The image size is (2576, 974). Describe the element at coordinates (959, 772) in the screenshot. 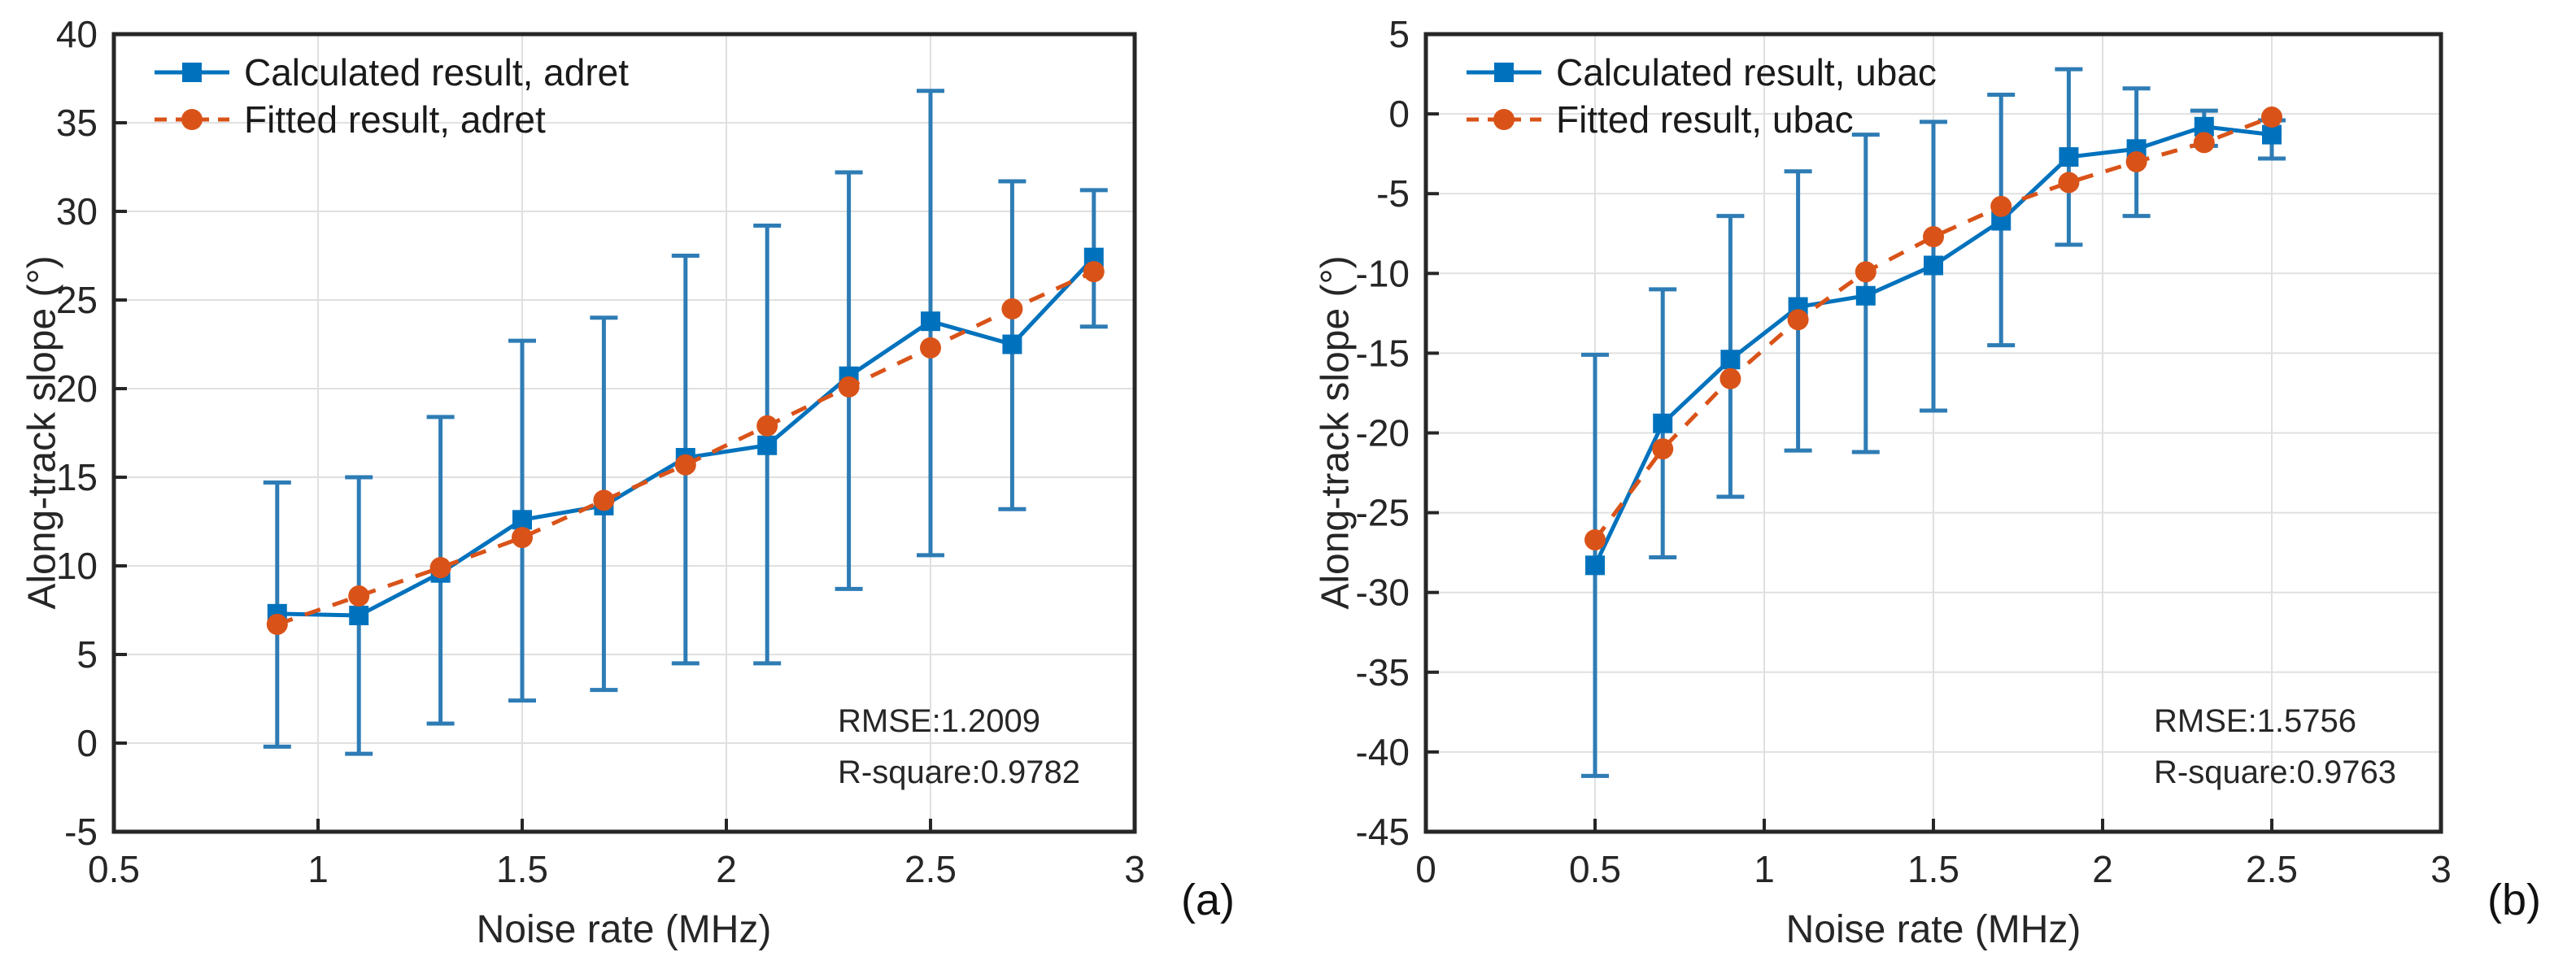

I see `rsquare-text: R-square:0.9782` at that location.